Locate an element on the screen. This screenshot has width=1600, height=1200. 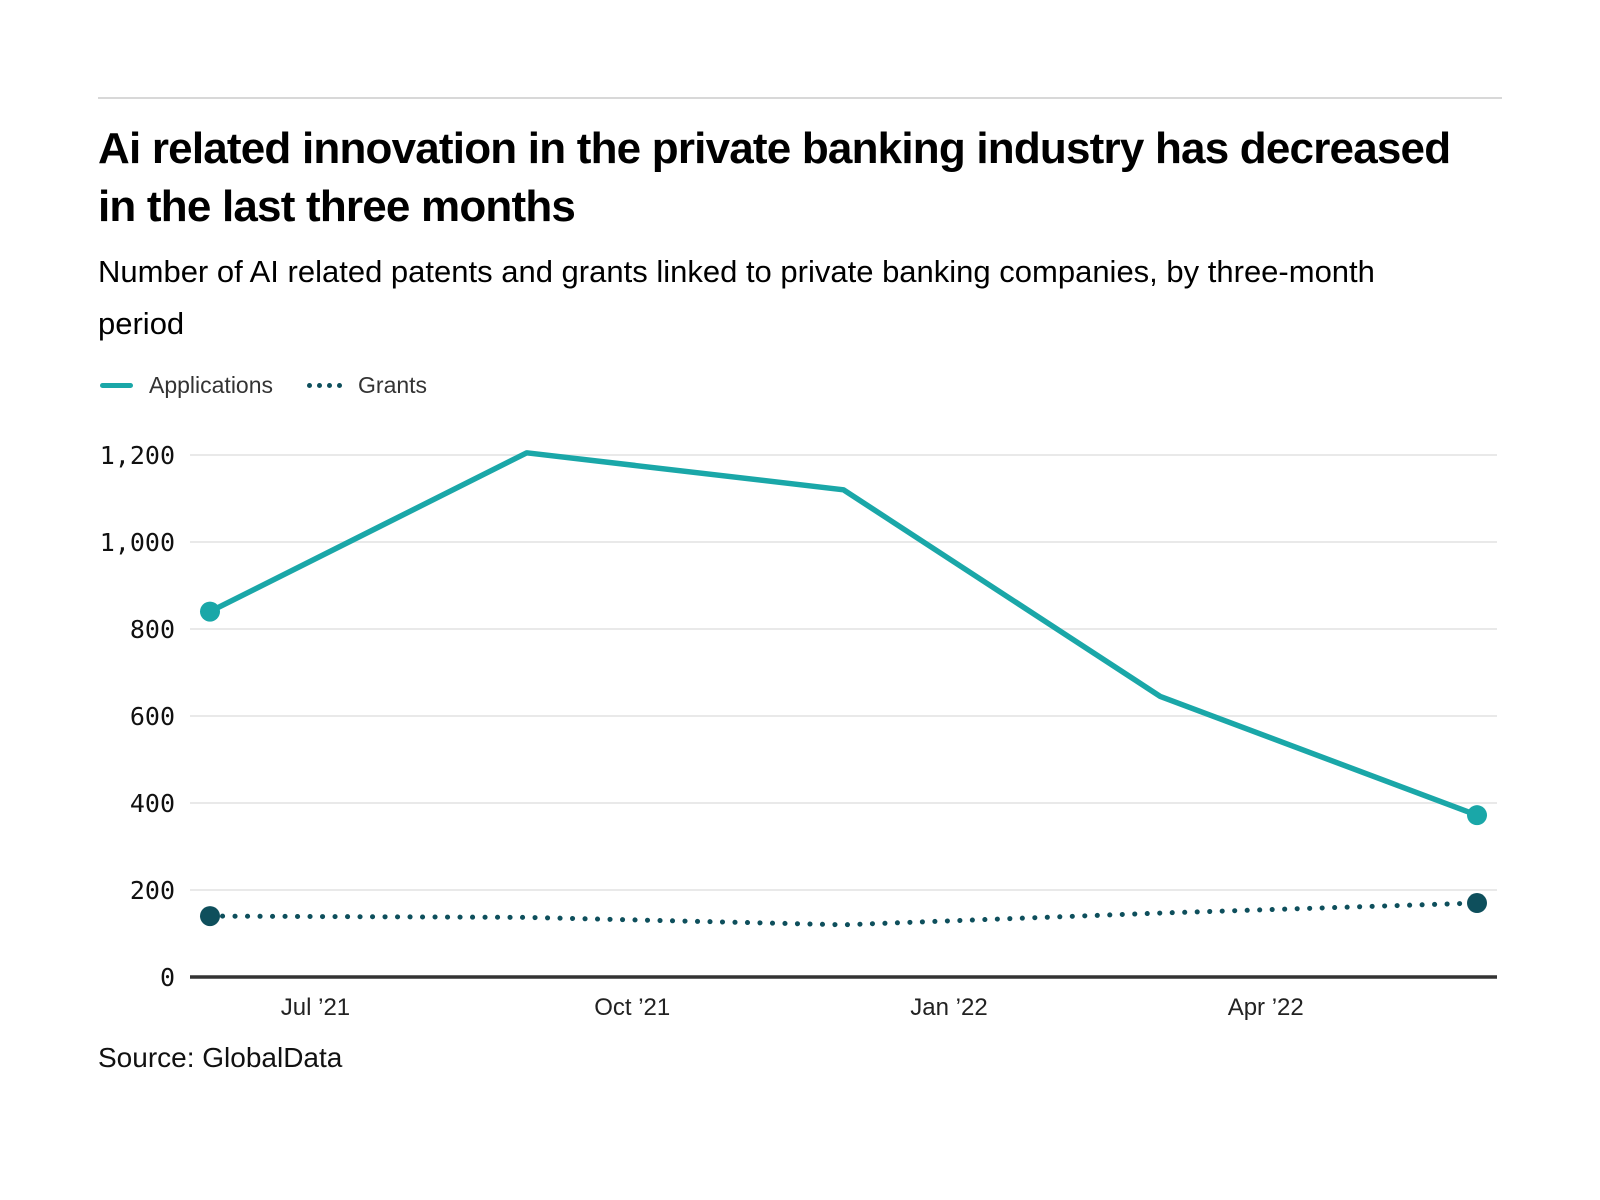
y-tick-label: 600 is located at coordinates (152, 716).